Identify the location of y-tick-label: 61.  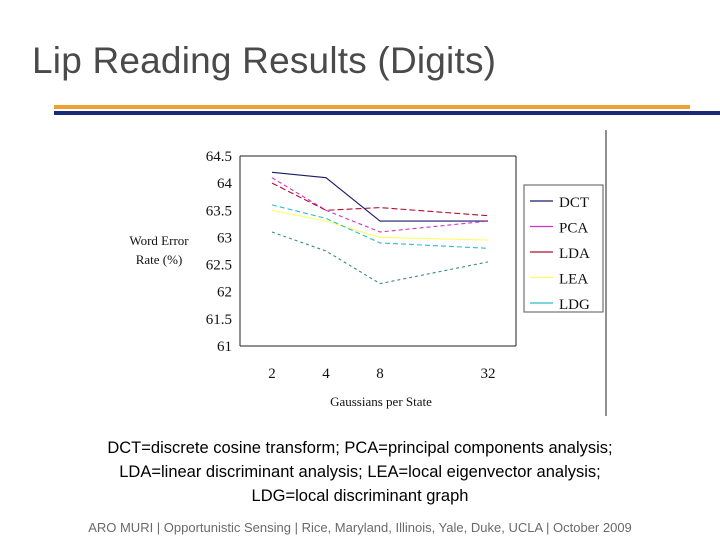
(224, 347).